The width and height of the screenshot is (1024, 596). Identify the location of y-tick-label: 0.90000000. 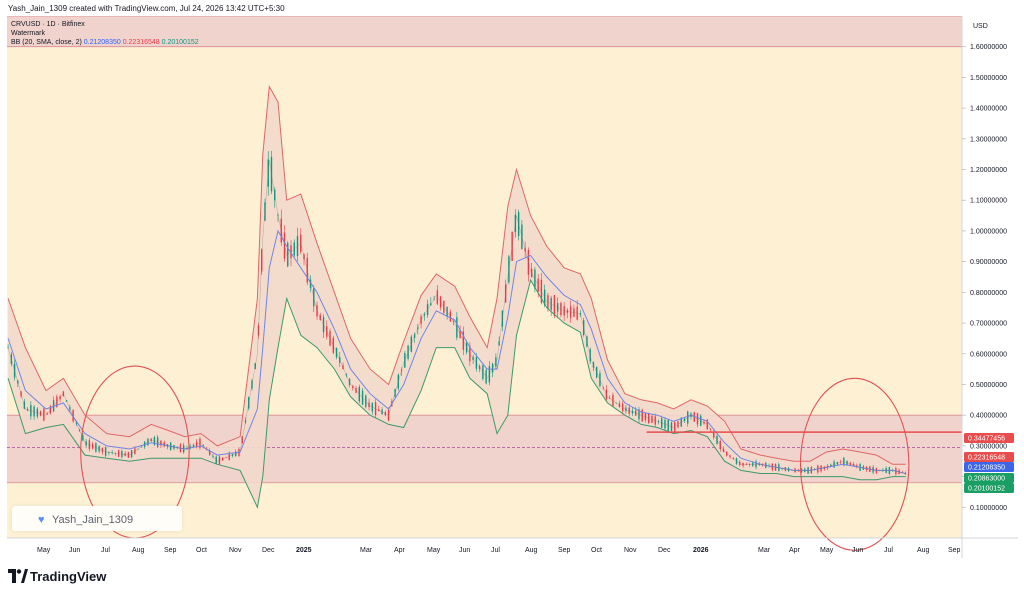
(988, 262).